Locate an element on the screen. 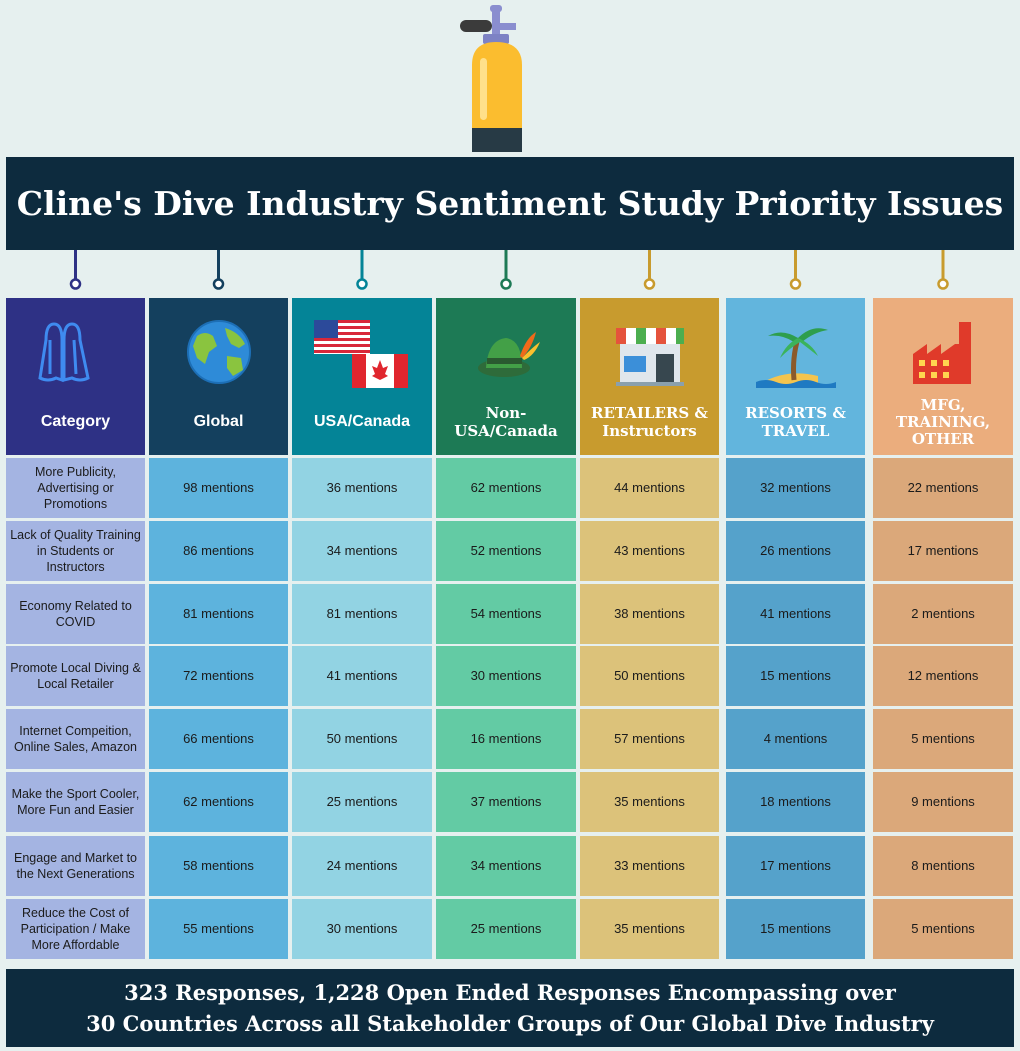  column-header-2: USA/Canada is located at coordinates (362, 376).